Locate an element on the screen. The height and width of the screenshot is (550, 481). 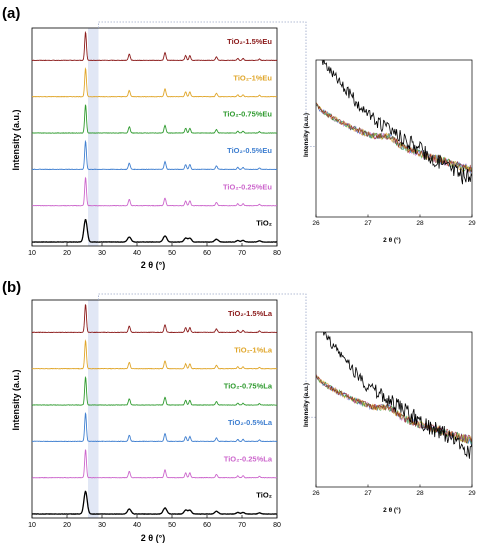
panel-a-xtick-label: 50 is located at coordinates (172, 253).